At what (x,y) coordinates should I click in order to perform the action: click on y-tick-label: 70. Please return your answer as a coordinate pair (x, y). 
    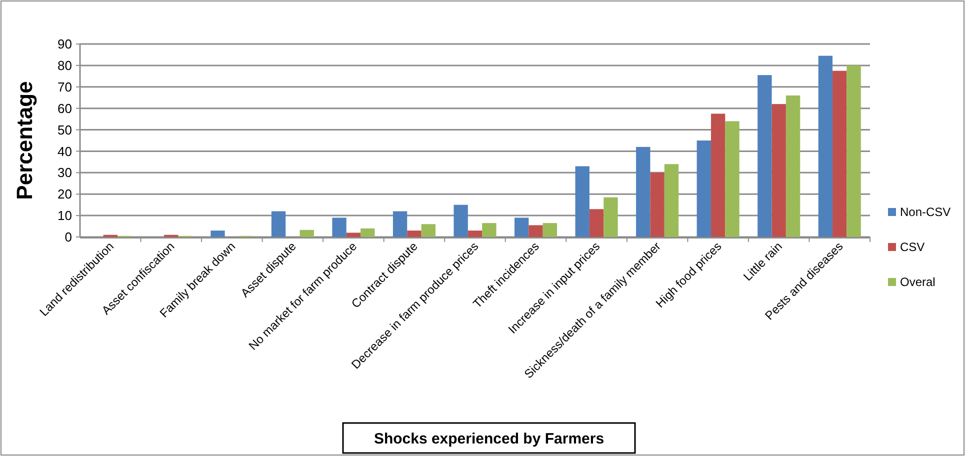
    Looking at the image, I should click on (65, 86).